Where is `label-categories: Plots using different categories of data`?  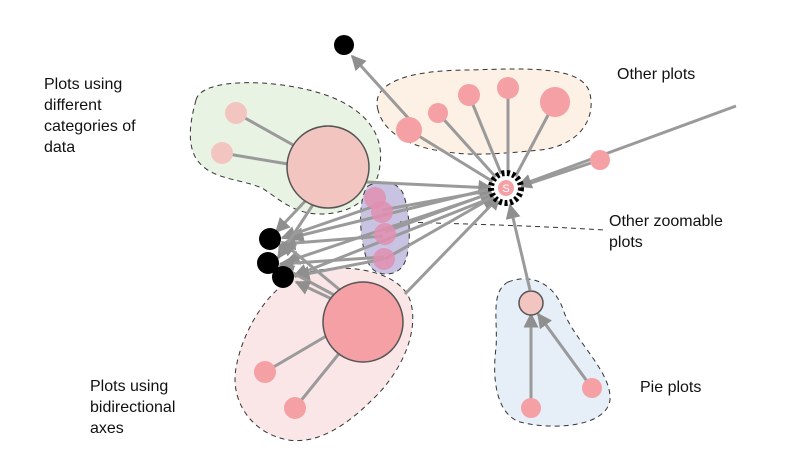 label-categories: Plots using different categories of data is located at coordinates (90, 116).